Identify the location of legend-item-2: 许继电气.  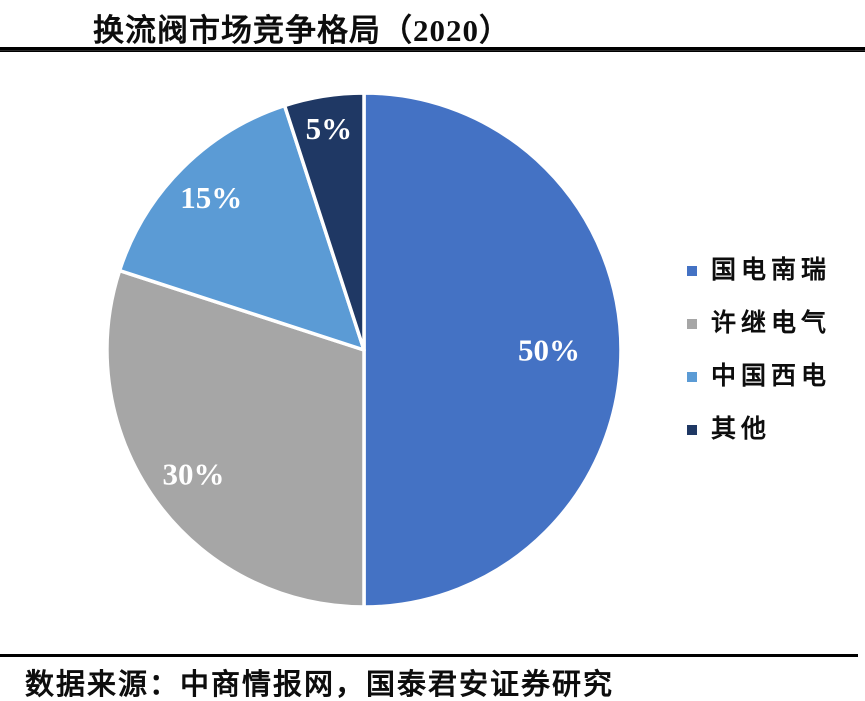
(759, 323).